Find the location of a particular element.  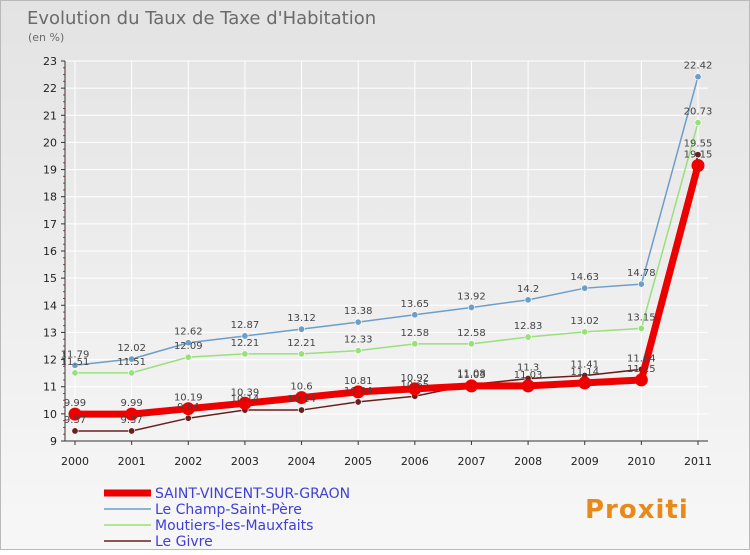

y-tick-label-13: 13 is located at coordinates (50, 332).